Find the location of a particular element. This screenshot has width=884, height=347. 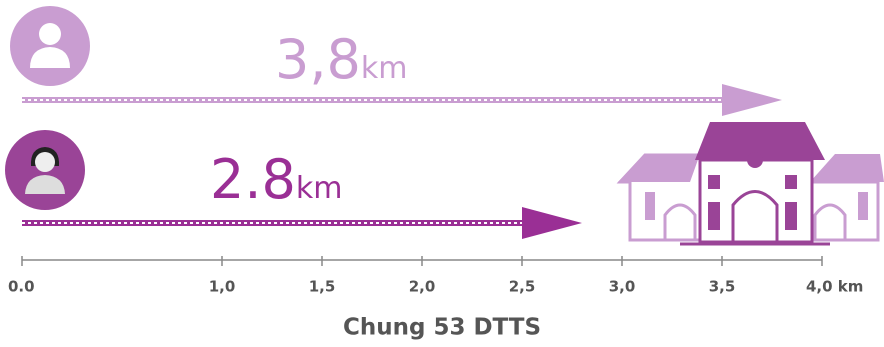

x-tick-label: 3,0 is located at coordinates (622, 287).